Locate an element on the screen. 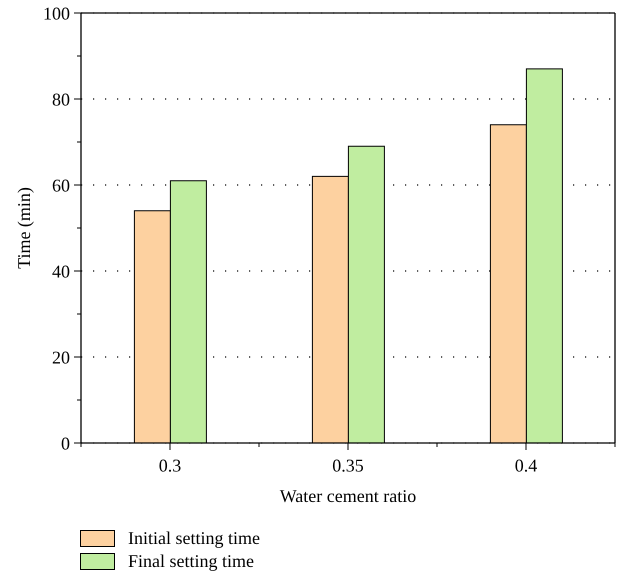  x-tick-label: 0.4 is located at coordinates (526, 465).